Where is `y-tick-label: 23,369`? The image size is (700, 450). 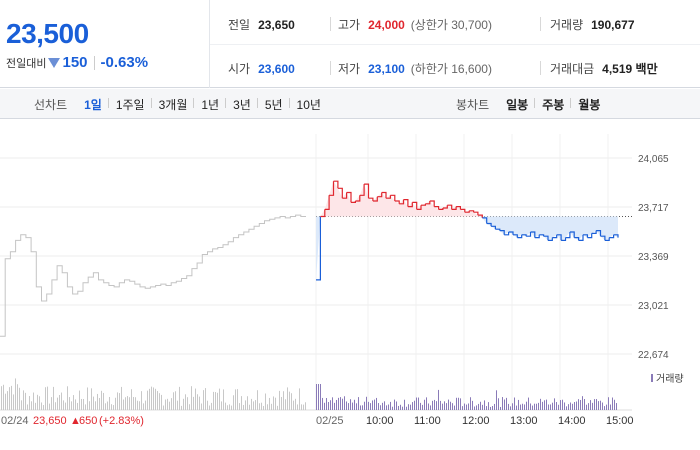
y-tick-label: 23,369 is located at coordinates (653, 257).